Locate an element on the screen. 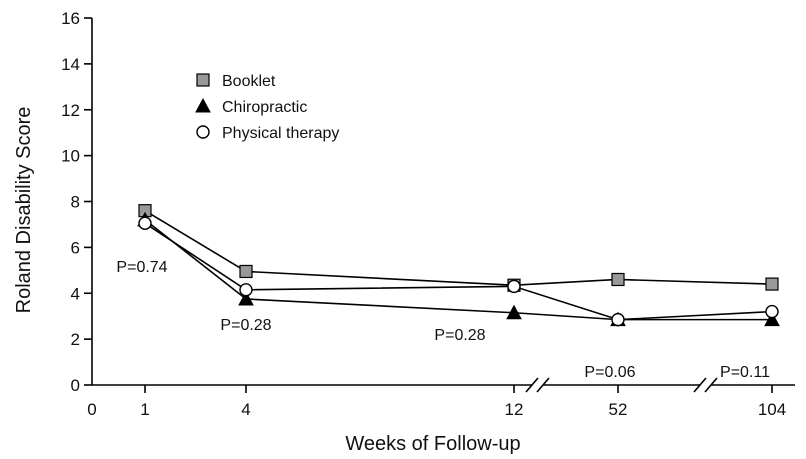 The width and height of the screenshot is (806, 459). y-tick-label: 10 is located at coordinates (70, 156).